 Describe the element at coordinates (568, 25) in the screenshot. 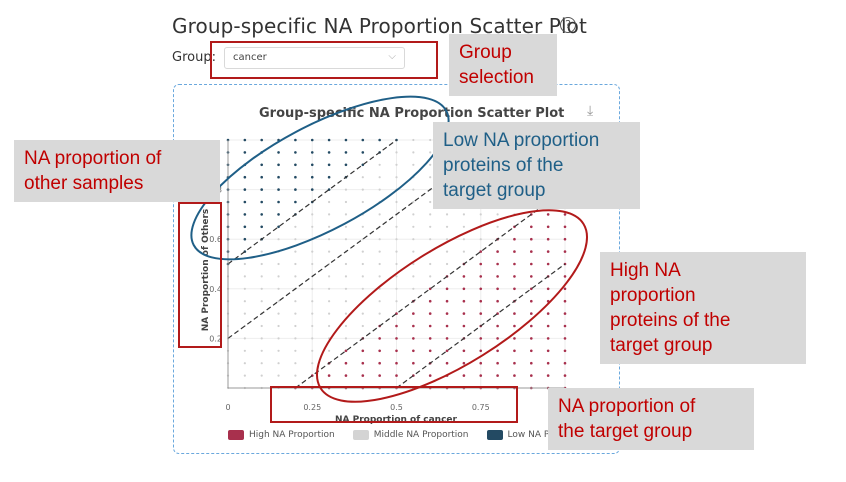

I see `question-circle-icon: ?` at that location.